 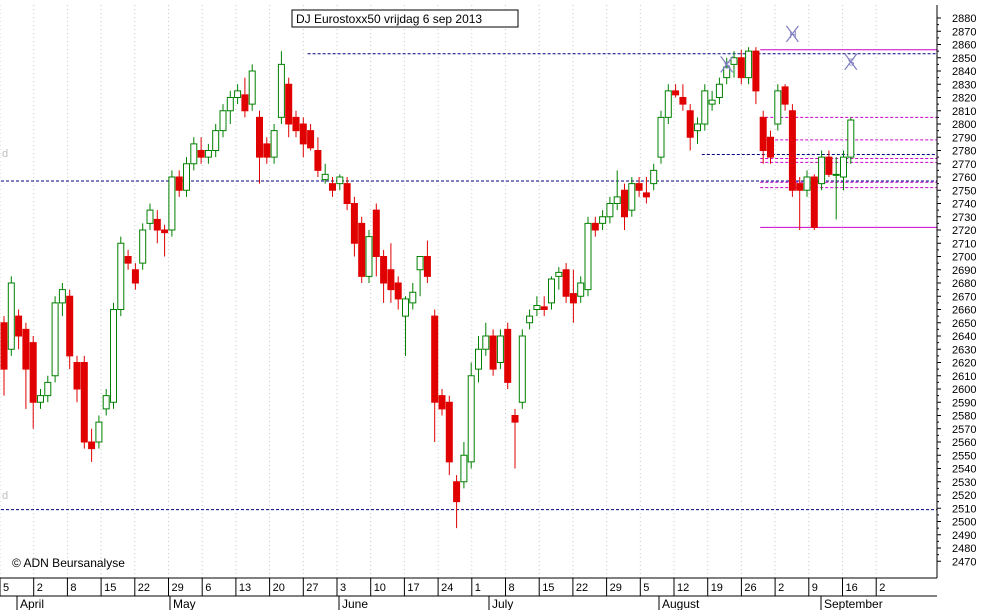 I want to click on y-tick-label: 2740, so click(x=964, y=205).